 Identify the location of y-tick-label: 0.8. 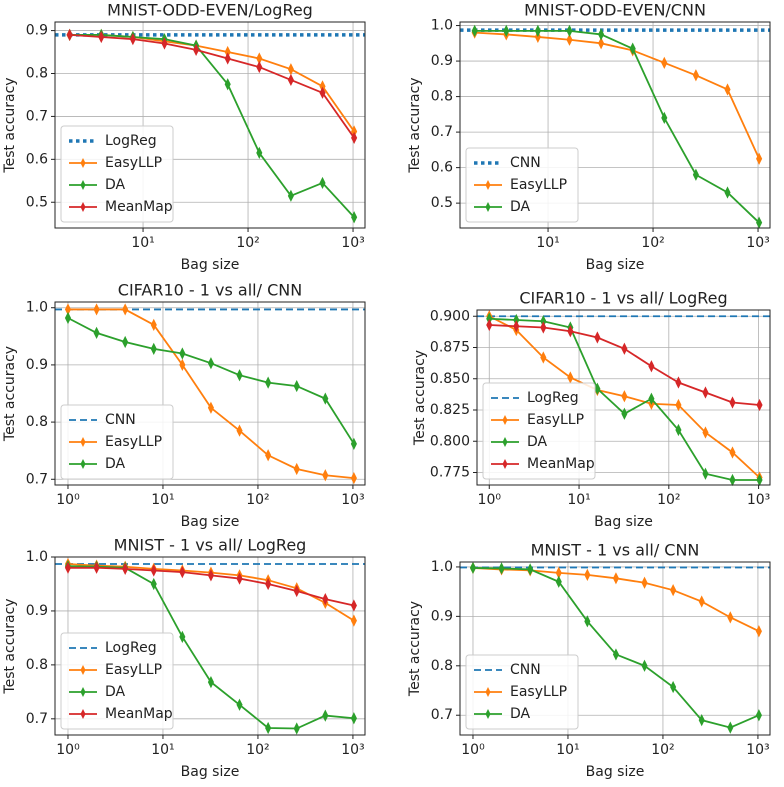
(37, 665).